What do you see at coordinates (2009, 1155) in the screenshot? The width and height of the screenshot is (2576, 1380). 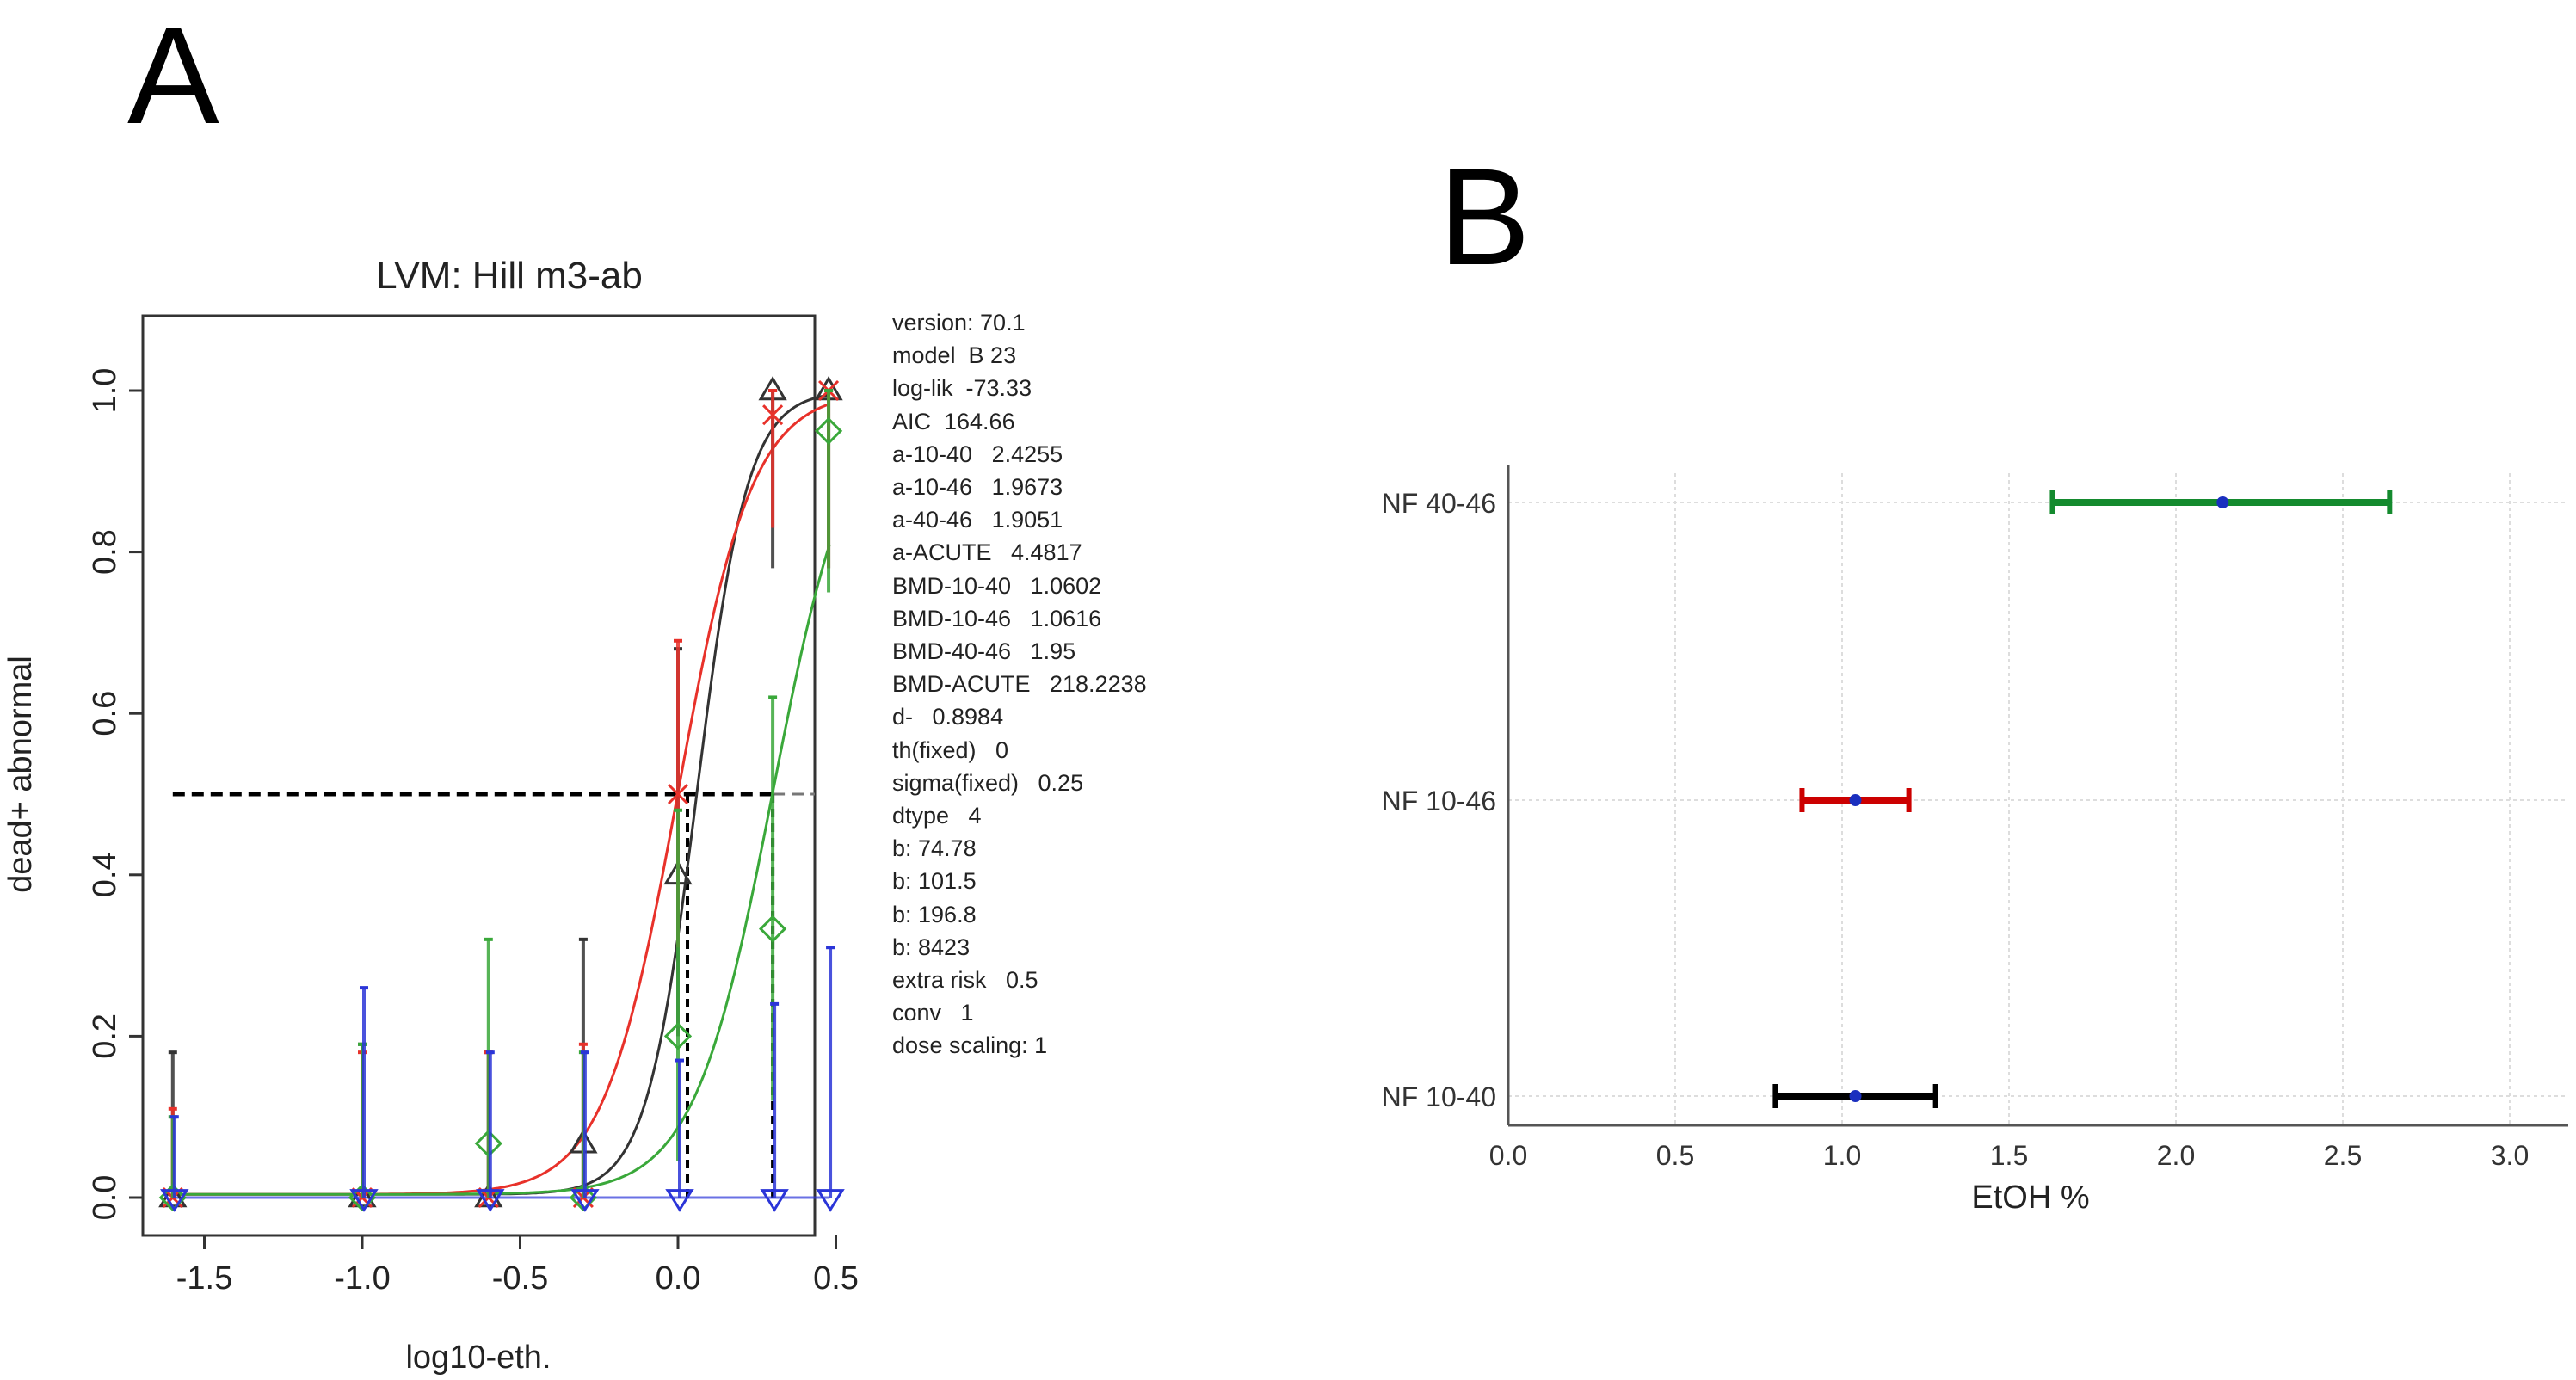 I see `x-tick-label: 1.5` at bounding box center [2009, 1155].